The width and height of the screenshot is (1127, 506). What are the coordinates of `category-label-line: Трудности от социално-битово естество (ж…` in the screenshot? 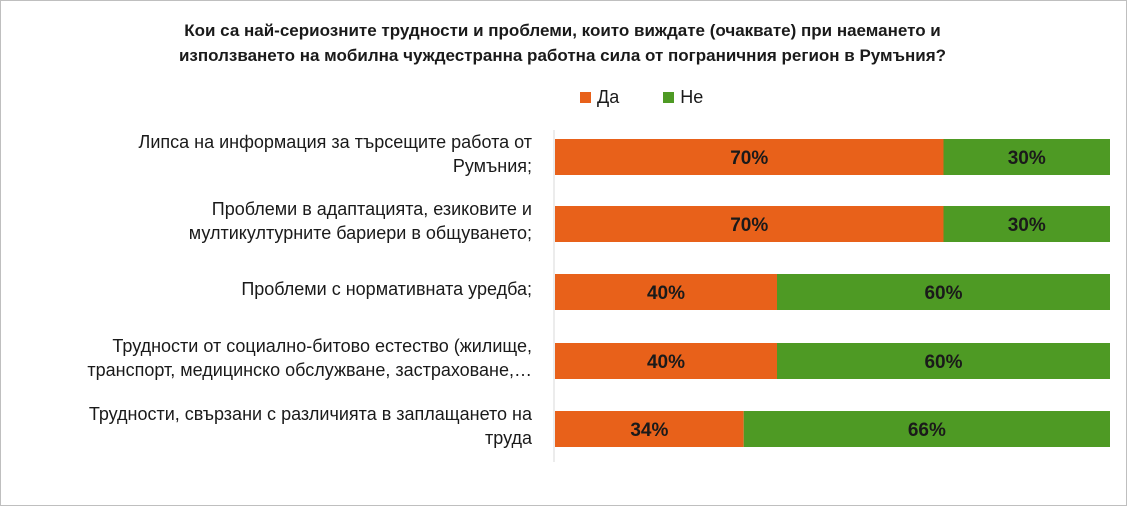 It's located at (322, 346).